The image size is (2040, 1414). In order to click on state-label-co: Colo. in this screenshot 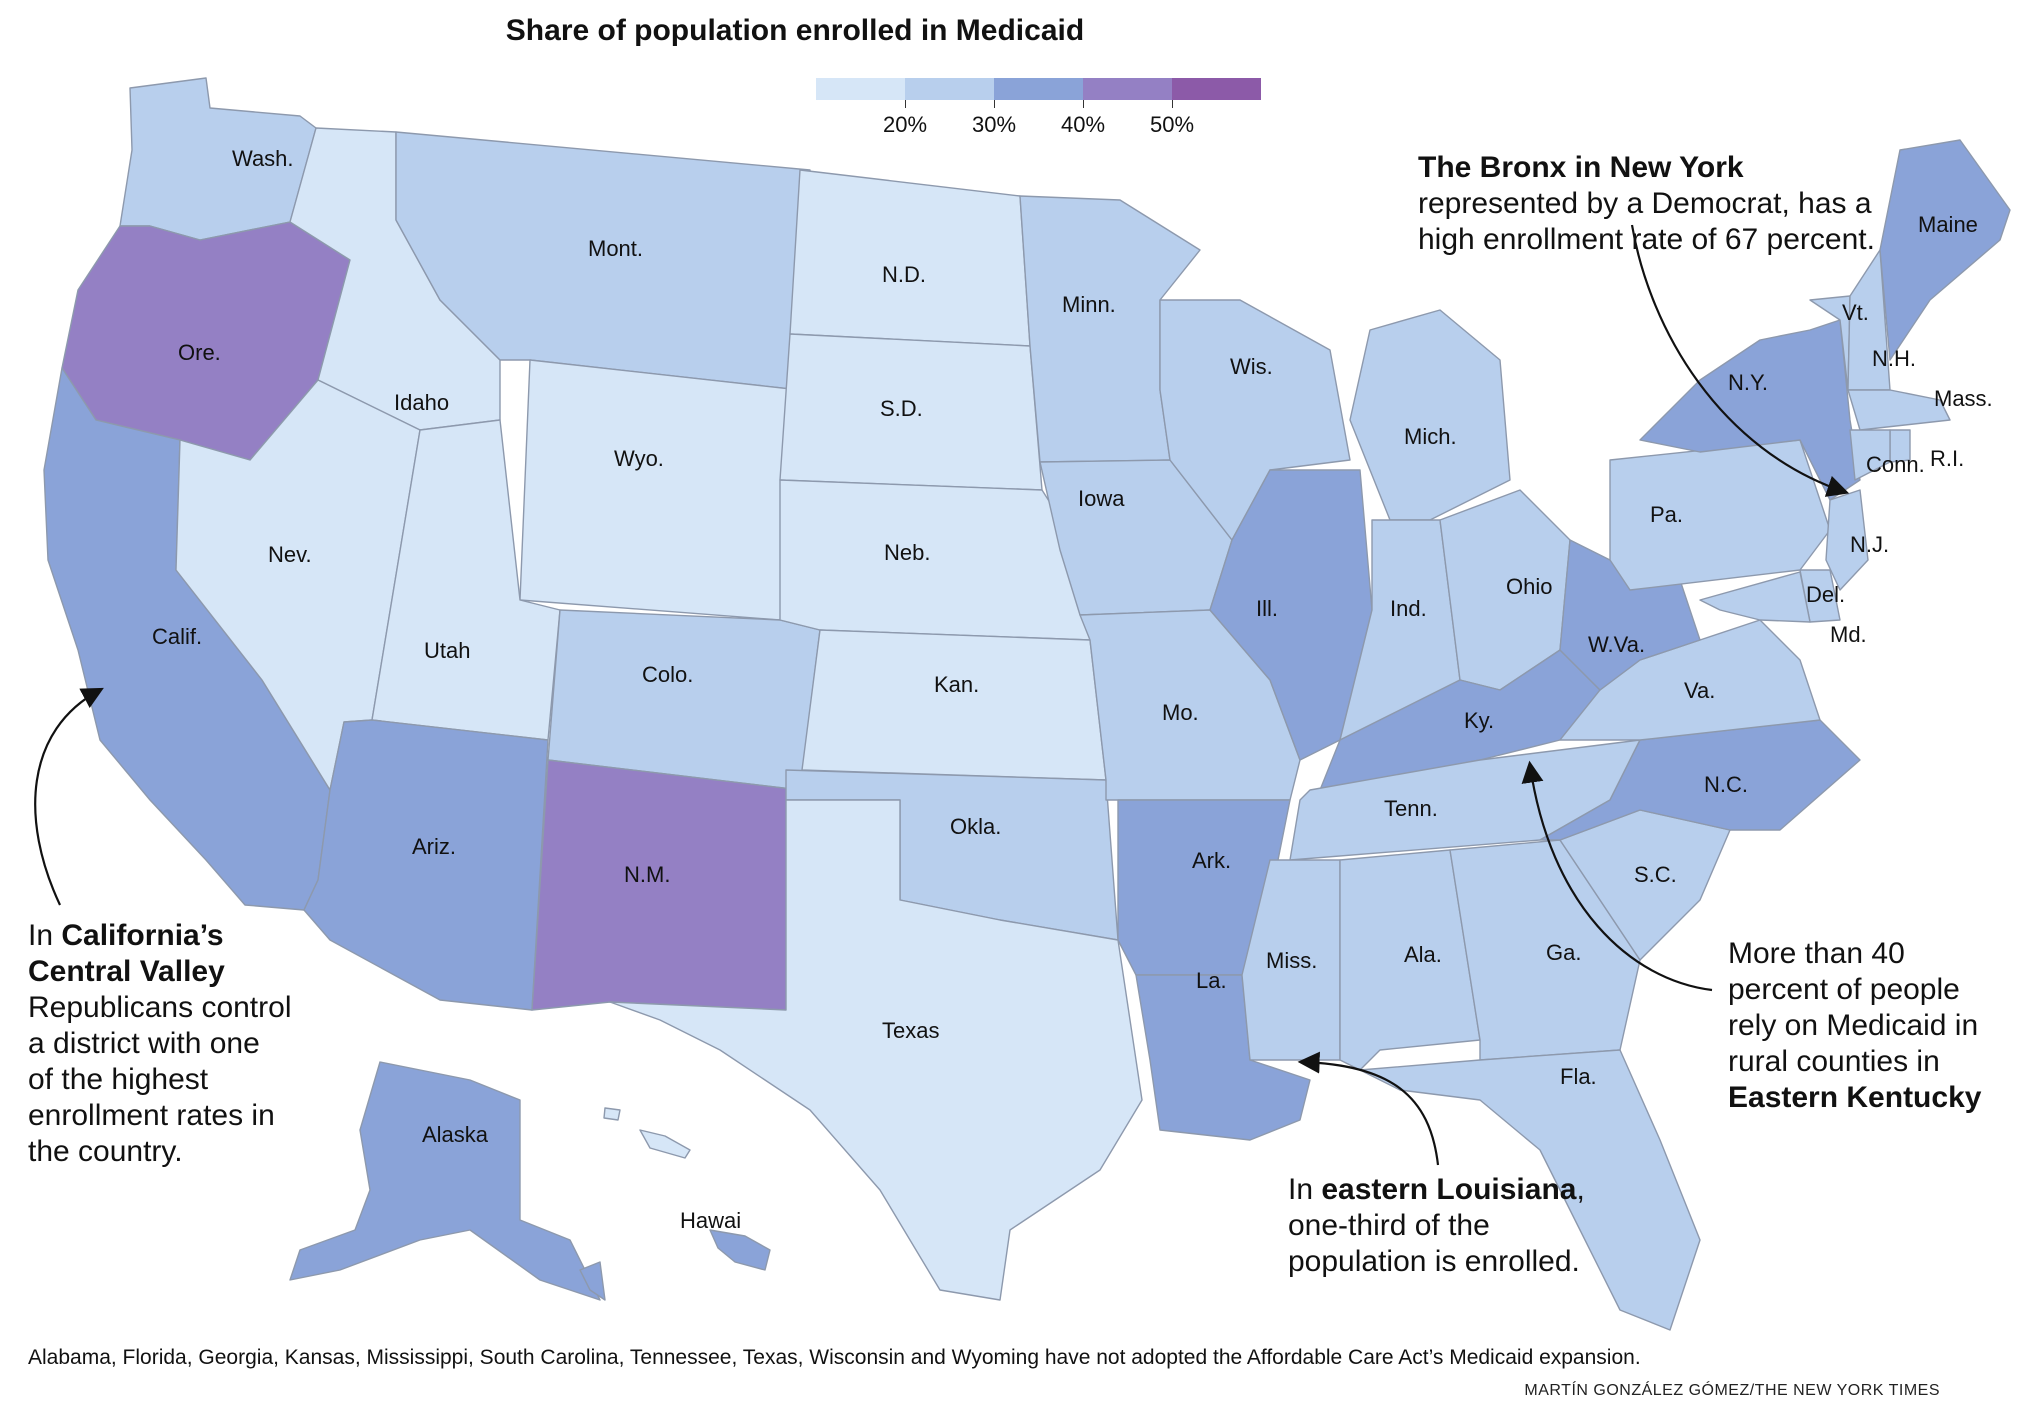, I will do `click(668, 674)`.